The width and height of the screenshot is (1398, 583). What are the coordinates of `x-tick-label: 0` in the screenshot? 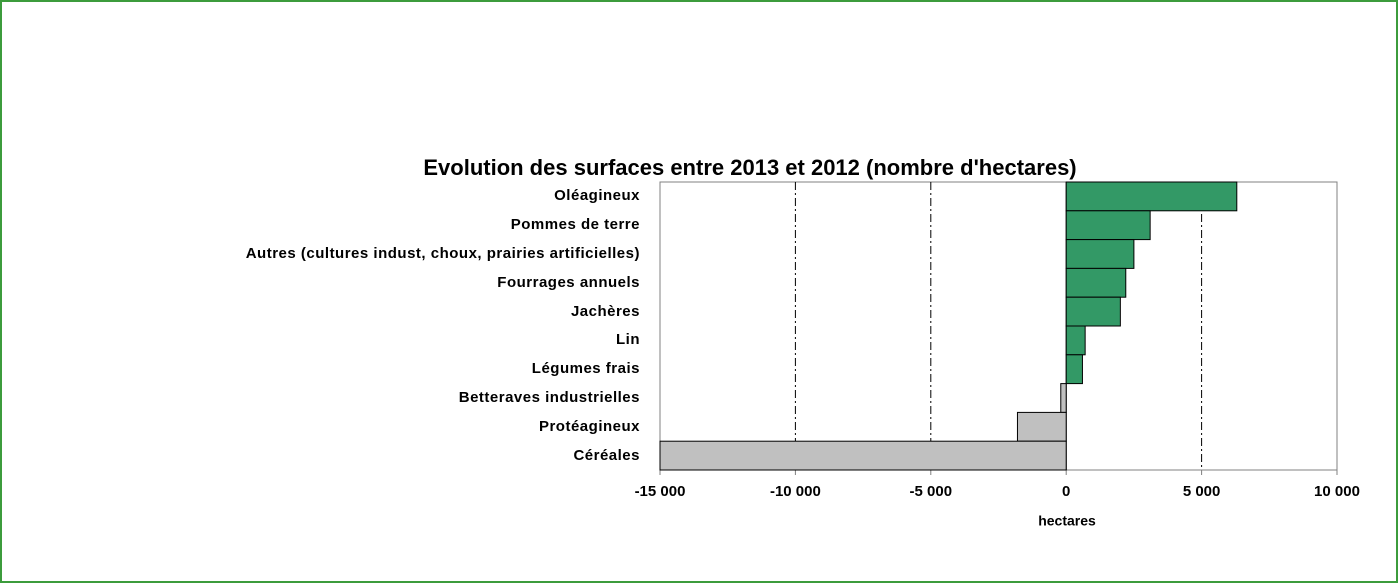 It's located at (1066, 491).